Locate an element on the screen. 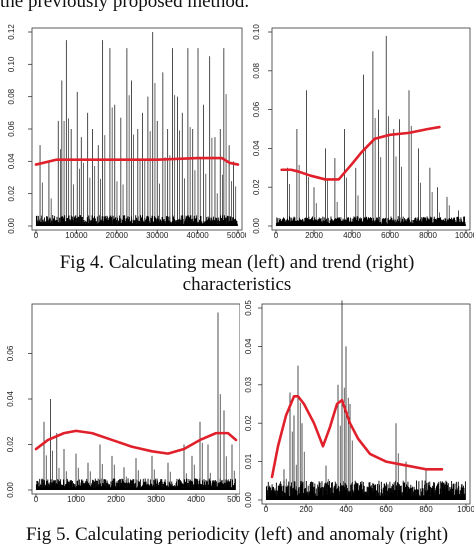  x-tick-label: 6000 is located at coordinates (390, 235).